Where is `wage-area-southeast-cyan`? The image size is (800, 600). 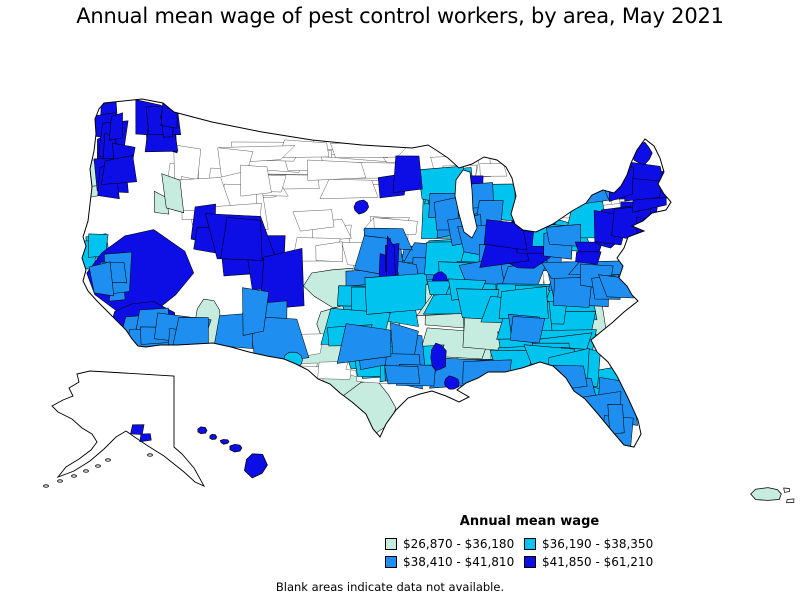
wage-area-southeast-cyan is located at coordinates (523, 302).